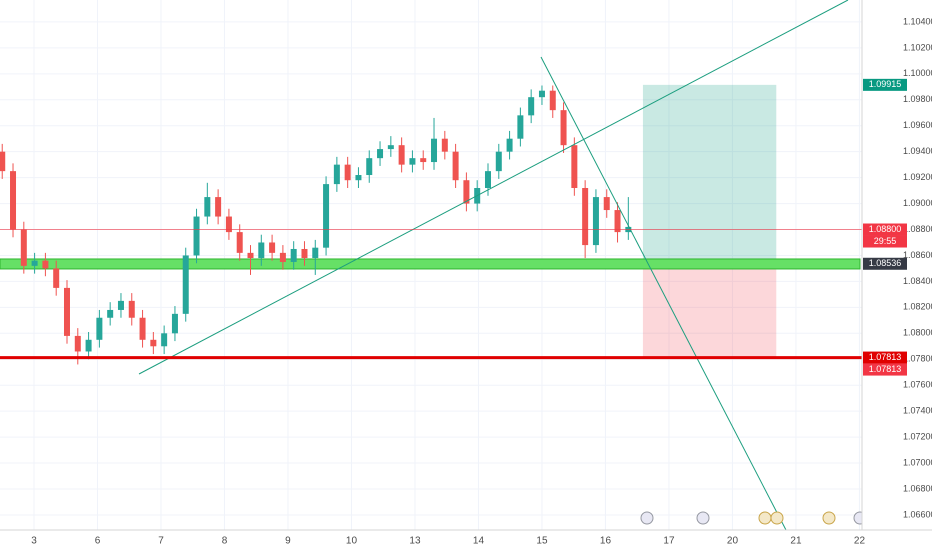 The width and height of the screenshot is (932, 550). Describe the element at coordinates (917, 359) in the screenshot. I see `y-tick-label: 1.07800` at that location.